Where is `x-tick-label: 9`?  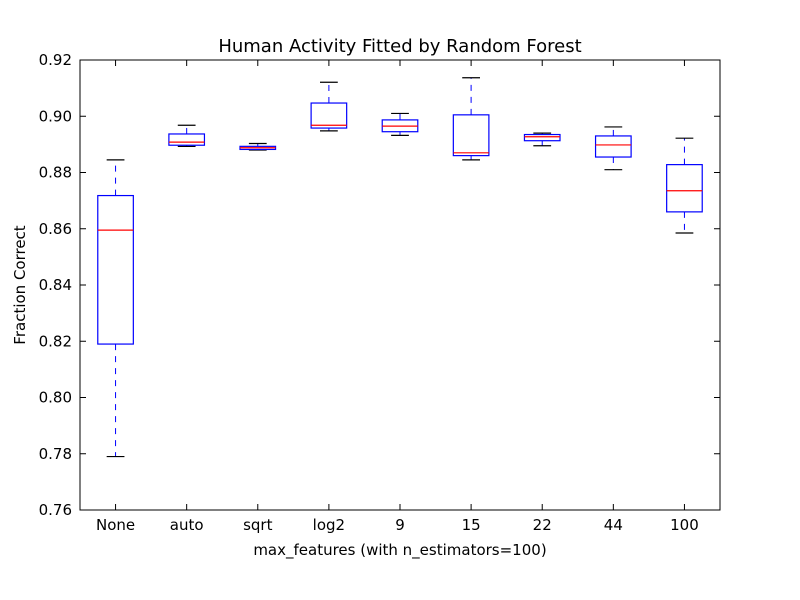 x-tick-label: 9 is located at coordinates (400, 525).